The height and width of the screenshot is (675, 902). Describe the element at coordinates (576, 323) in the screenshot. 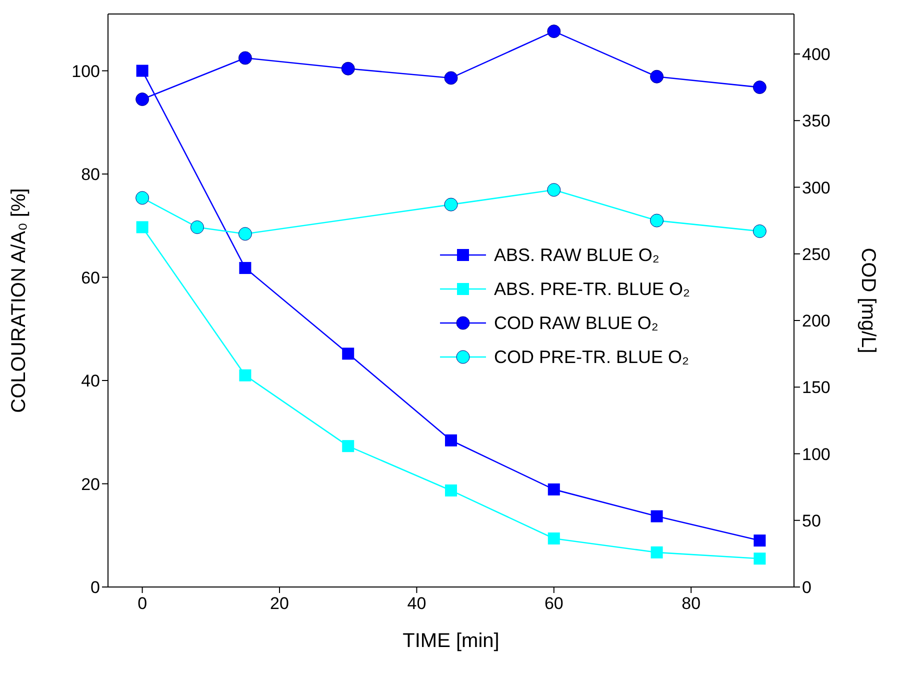

I see `legend-label: COD RAW BLUE O₂` at that location.